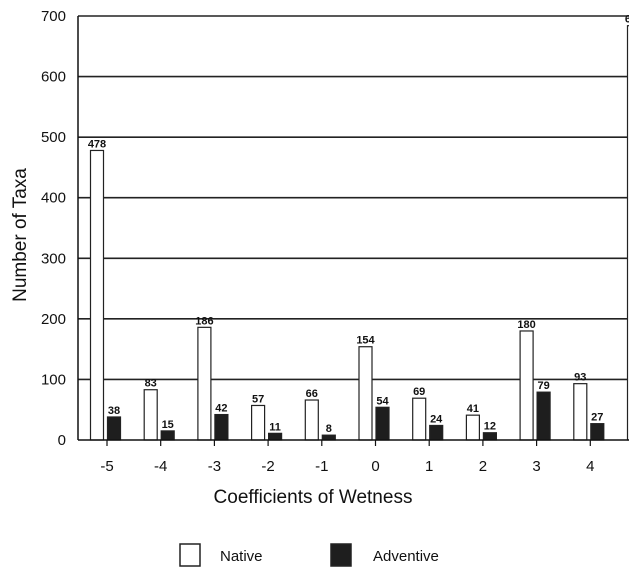 The width and height of the screenshot is (629, 572). I want to click on native-value-label: 154, so click(365, 341).